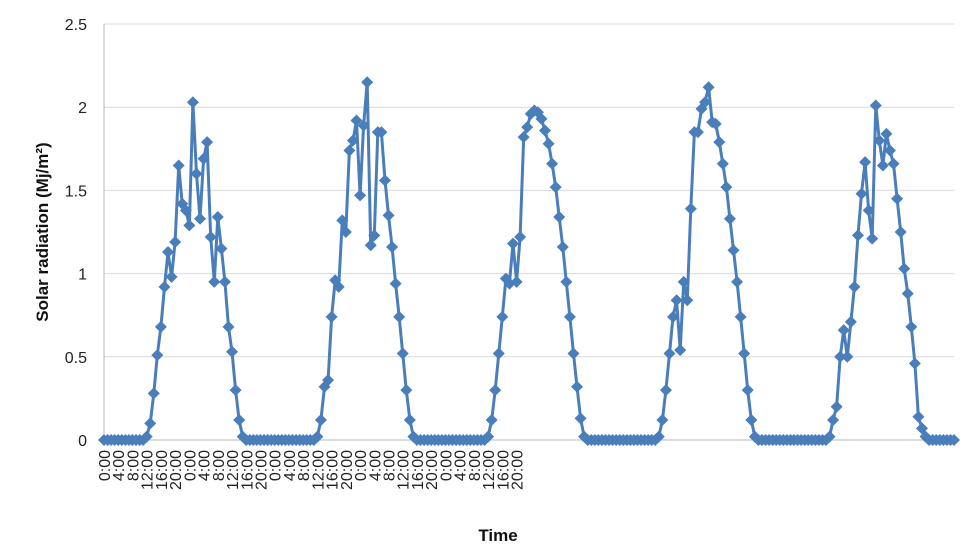  I want to click on y-tick-label: 0, so click(82, 441).